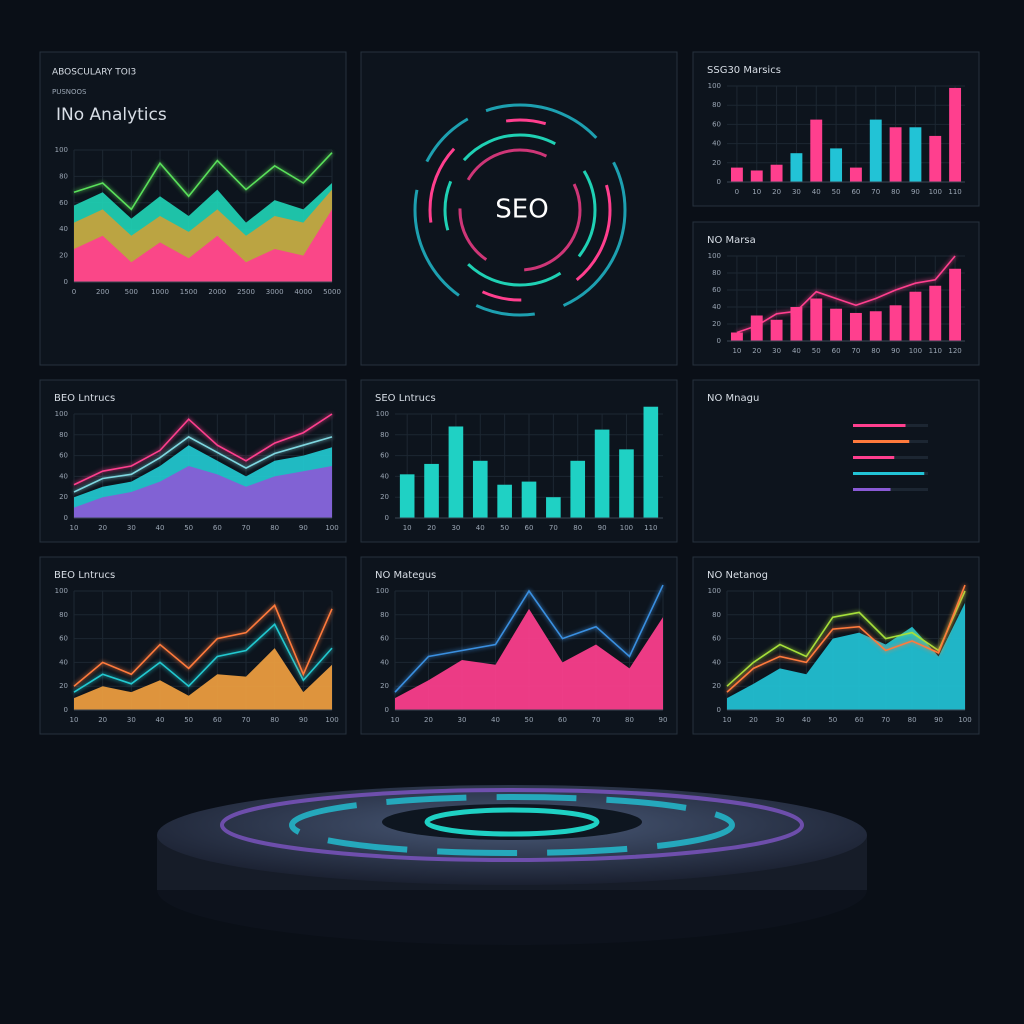 Image resolution: width=1024 pixels, height=1024 pixels. I want to click on x-tick-label: 120, so click(954, 351).